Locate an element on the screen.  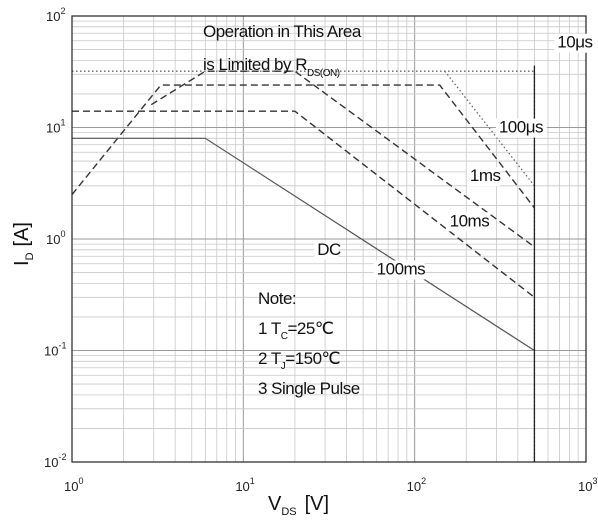
note-line2: 2 TJ=150℃ is located at coordinates (299, 360).